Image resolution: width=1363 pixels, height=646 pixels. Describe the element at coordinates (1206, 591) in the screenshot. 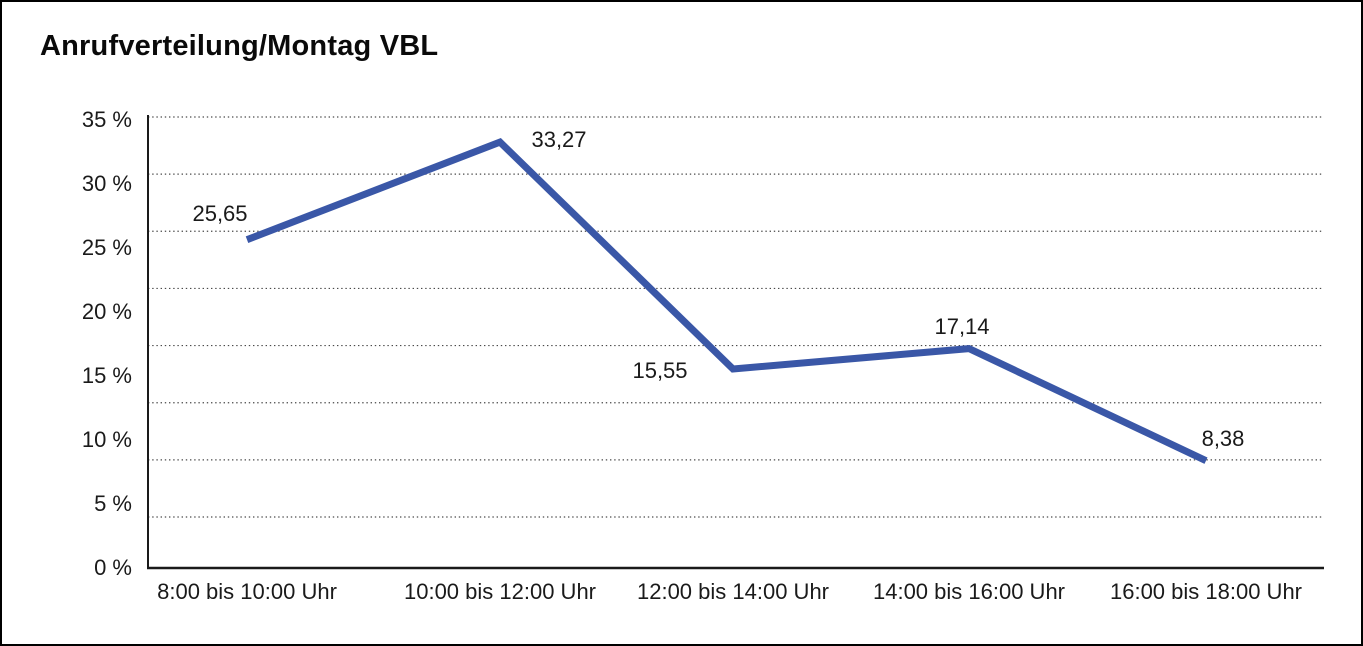

I see `x-axis-tick-label: 16:00 bis 18:00 Uhr` at that location.